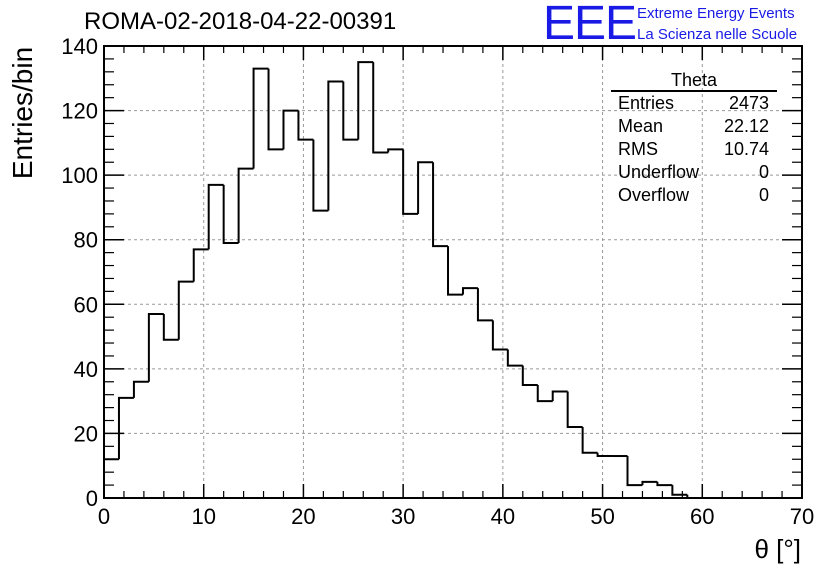 This screenshot has height=572, width=836. I want to click on y-tick-label: 40, so click(86, 369).